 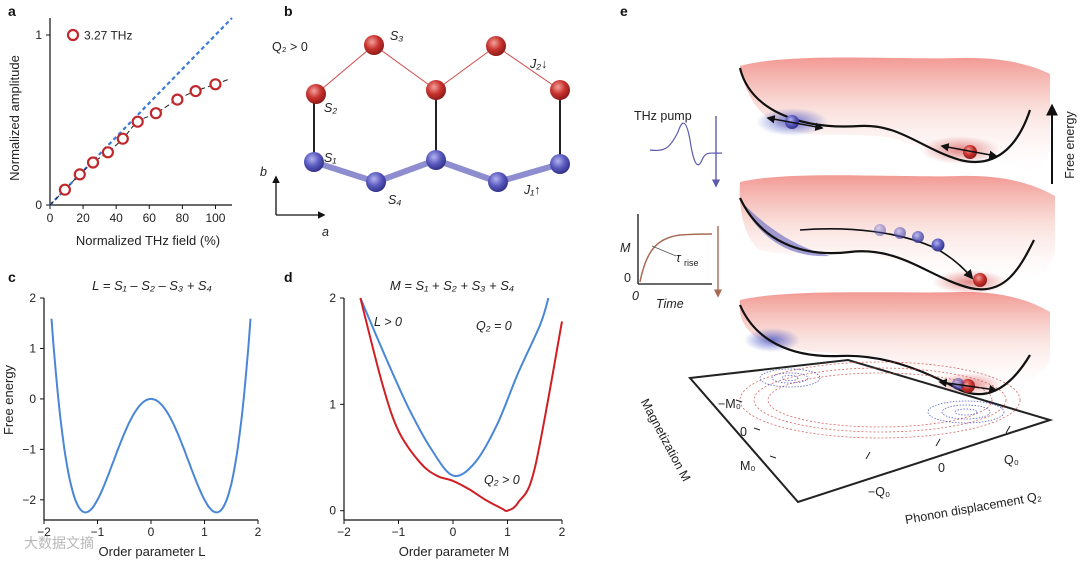 What do you see at coordinates (1011, 460) in the screenshot?
I see `tick-q0: Q₀` at bounding box center [1011, 460].